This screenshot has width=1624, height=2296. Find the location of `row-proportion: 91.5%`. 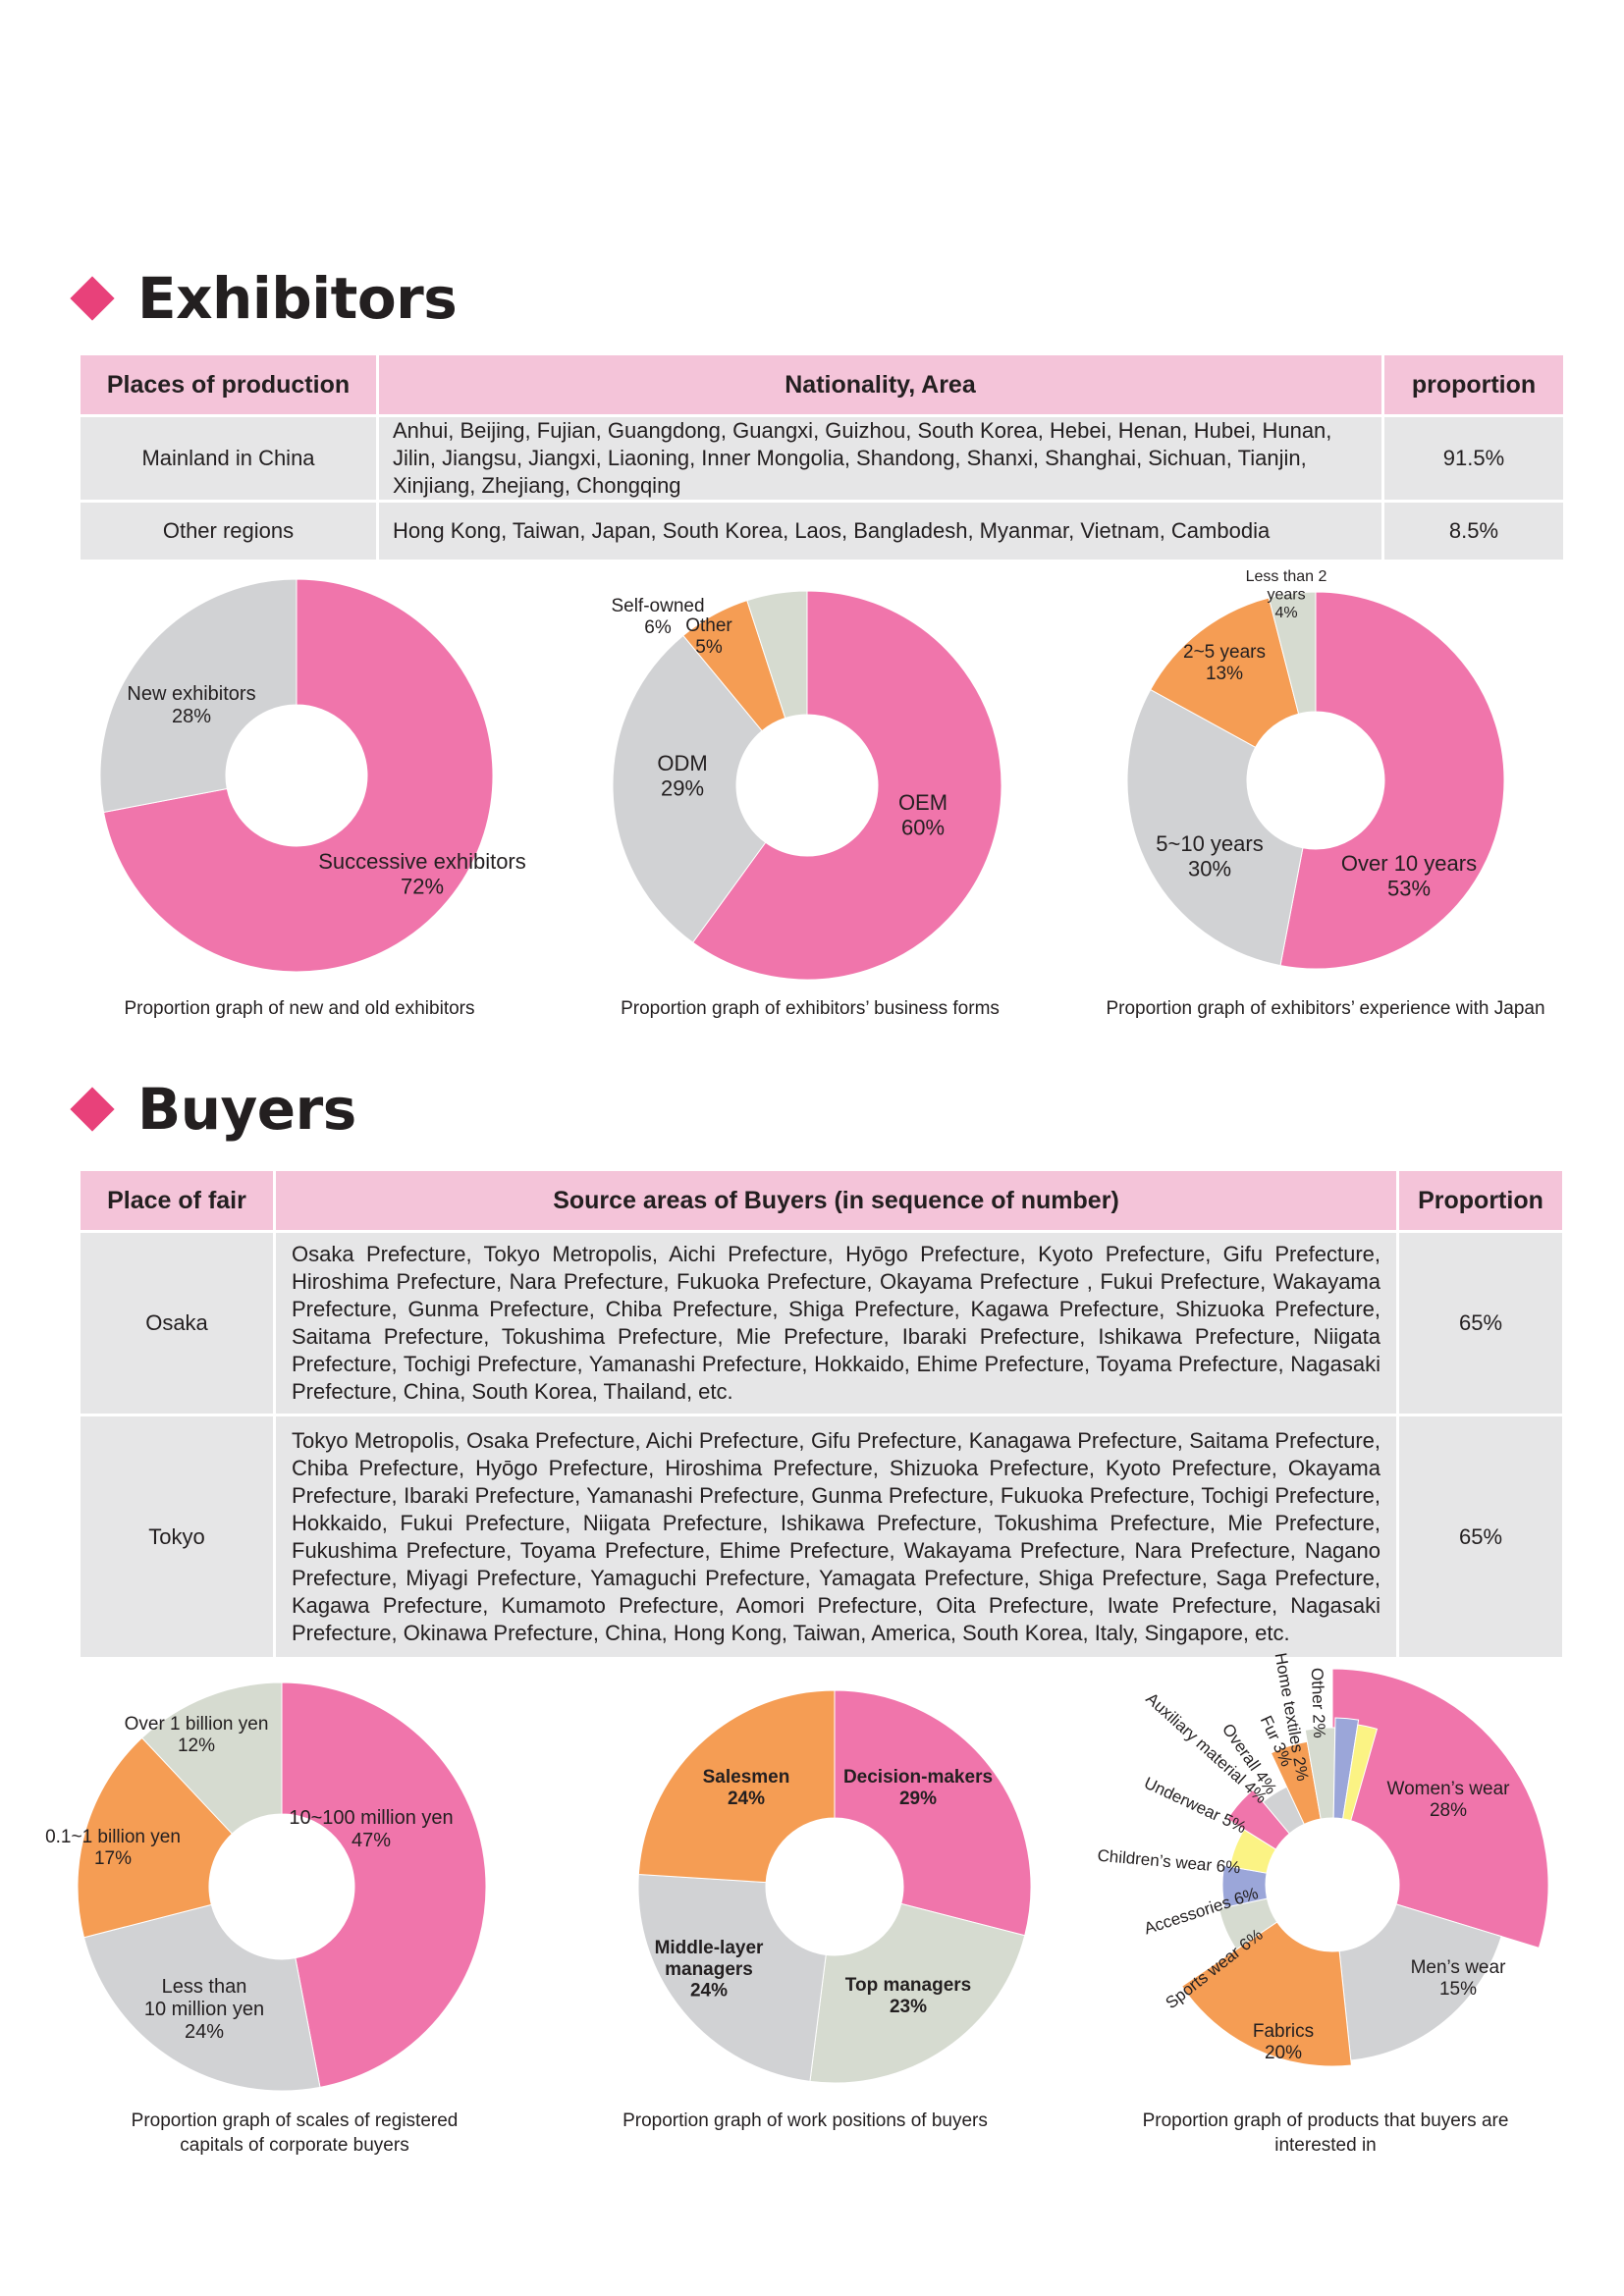

row-proportion: 91.5% is located at coordinates (1473, 458).